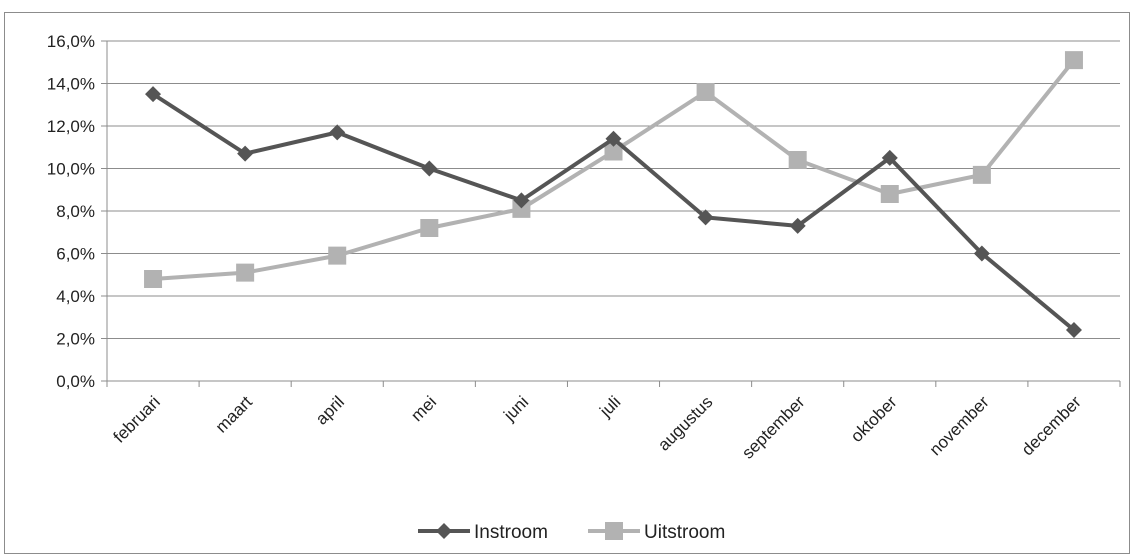 This screenshot has height=557, width=1134. Describe the element at coordinates (71, 126) in the screenshot. I see `y-tick-label: 12,0%` at that location.